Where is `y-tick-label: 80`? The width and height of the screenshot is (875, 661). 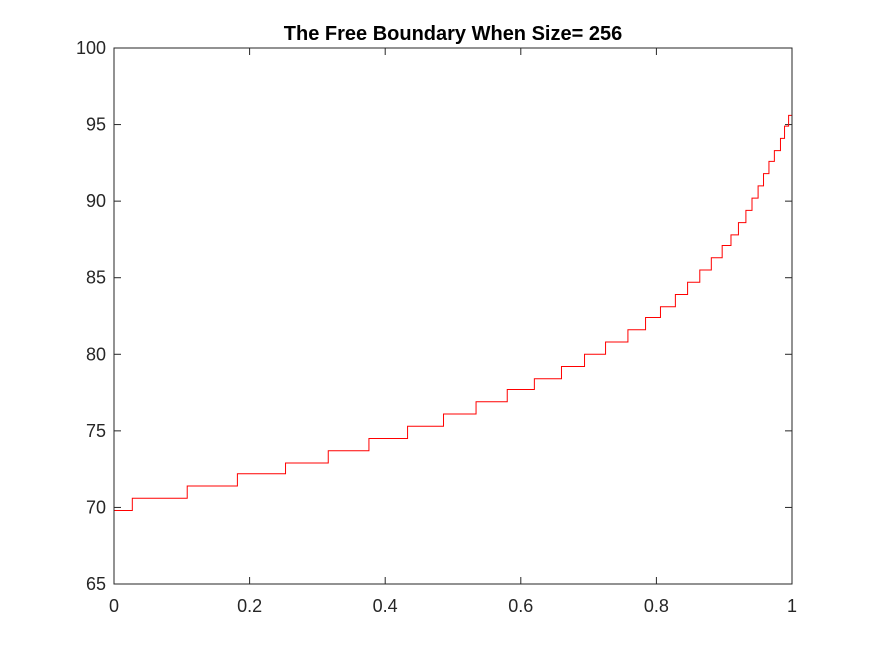 y-tick-label: 80 is located at coordinates (96, 354).